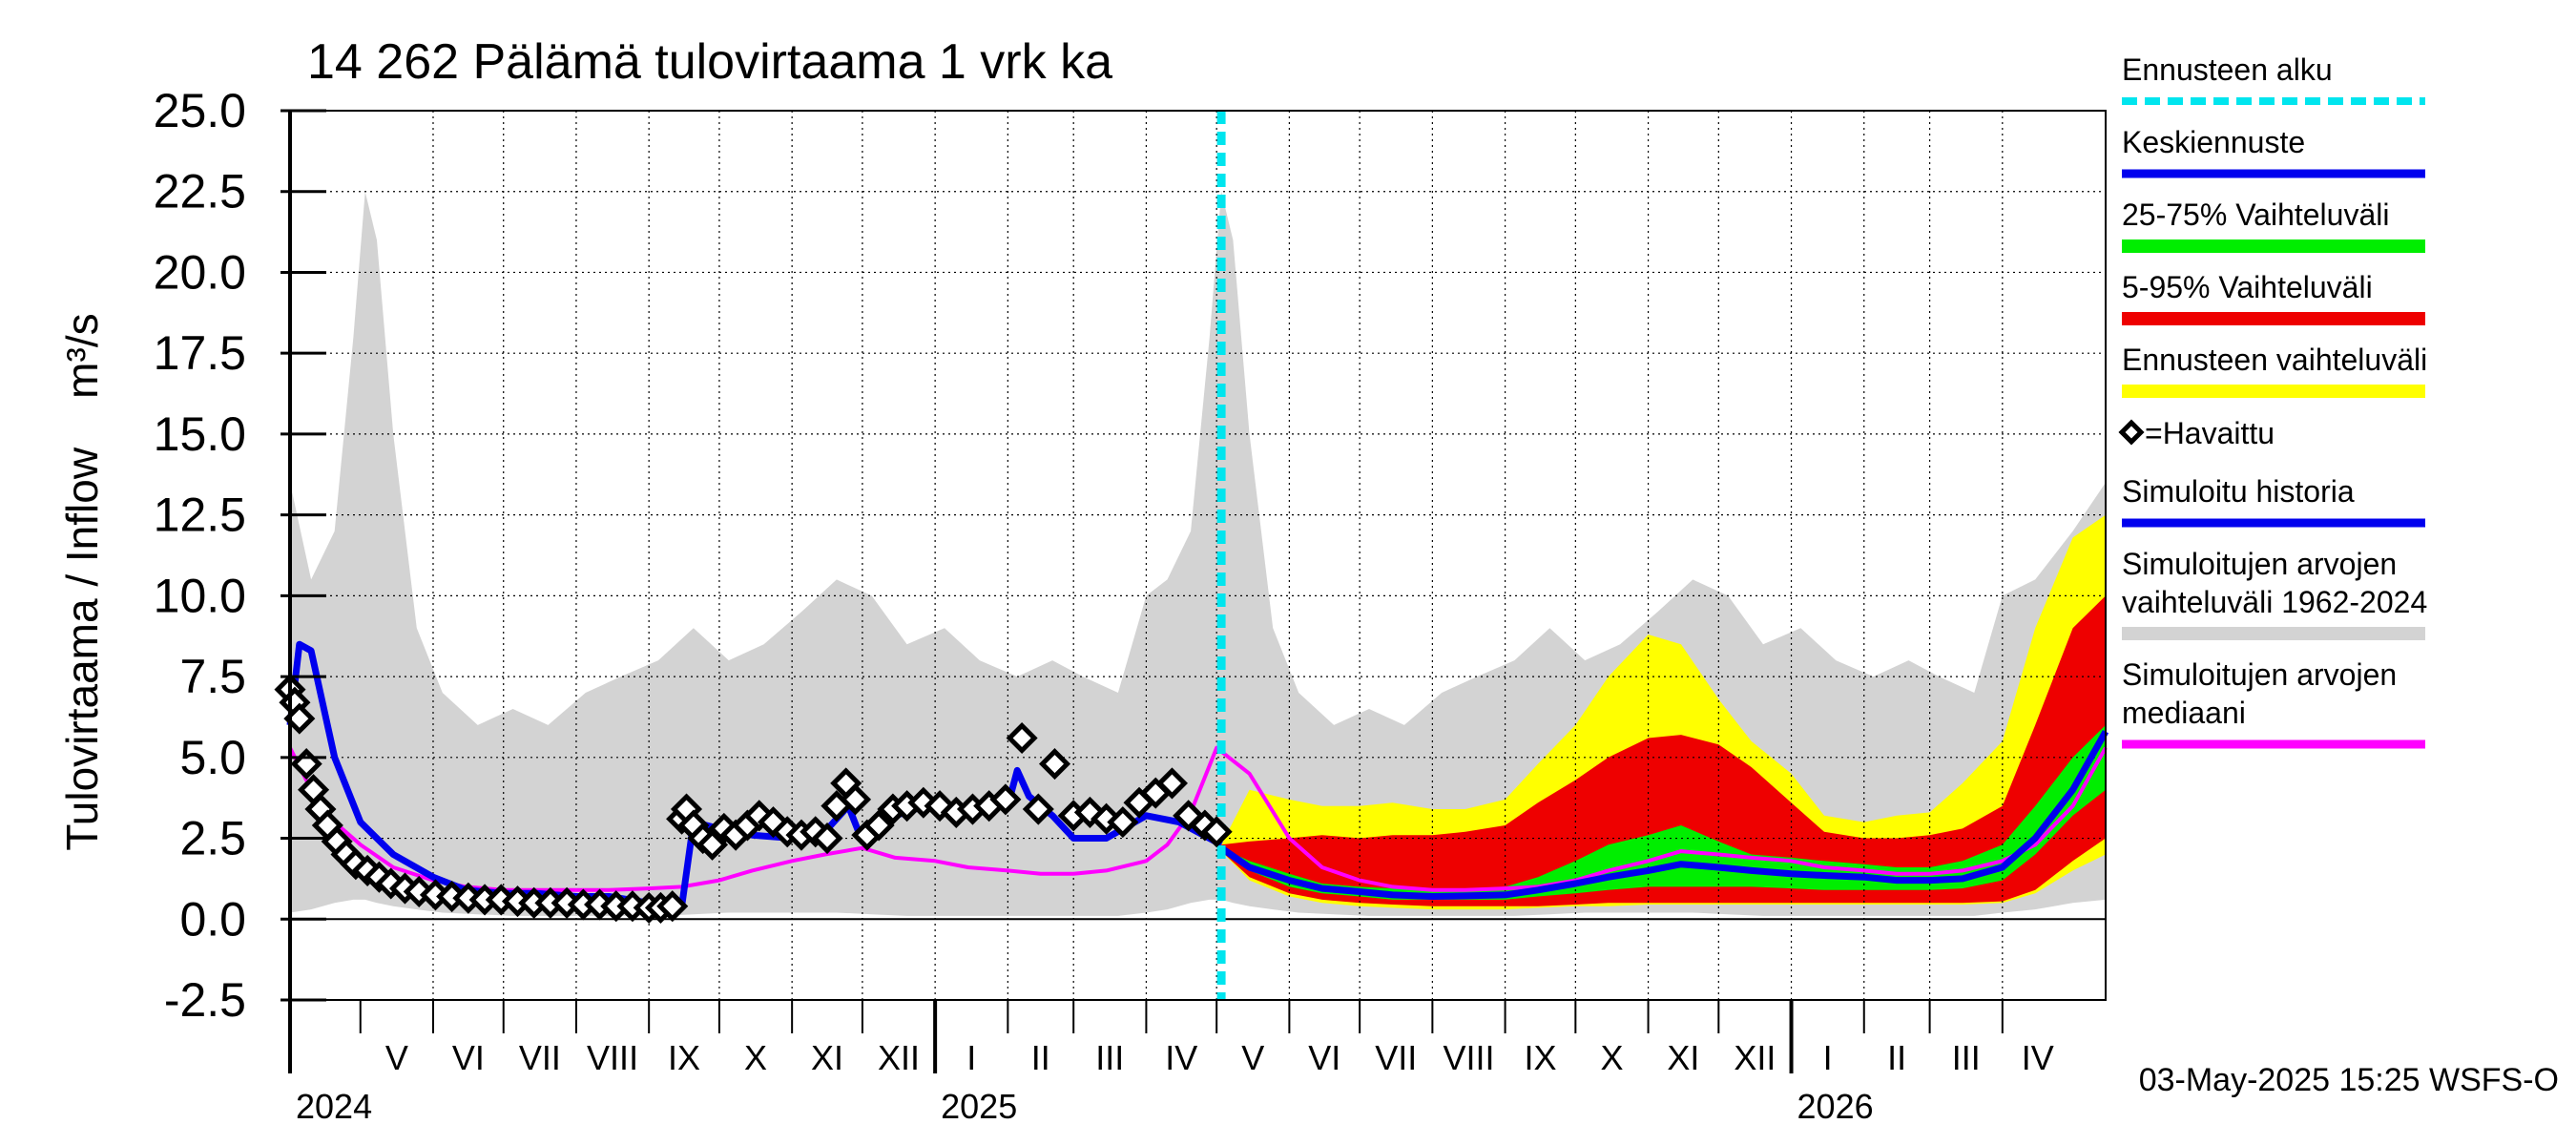 The image size is (2576, 1145). I want to click on y-axis-label: Tulovirtaama / Inflow m³/s, so click(82, 581).